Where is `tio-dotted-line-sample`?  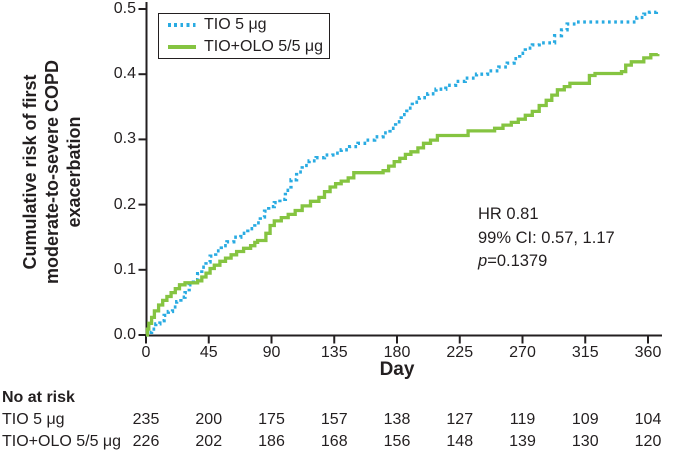
tio-dotted-line-sample is located at coordinates (182, 25).